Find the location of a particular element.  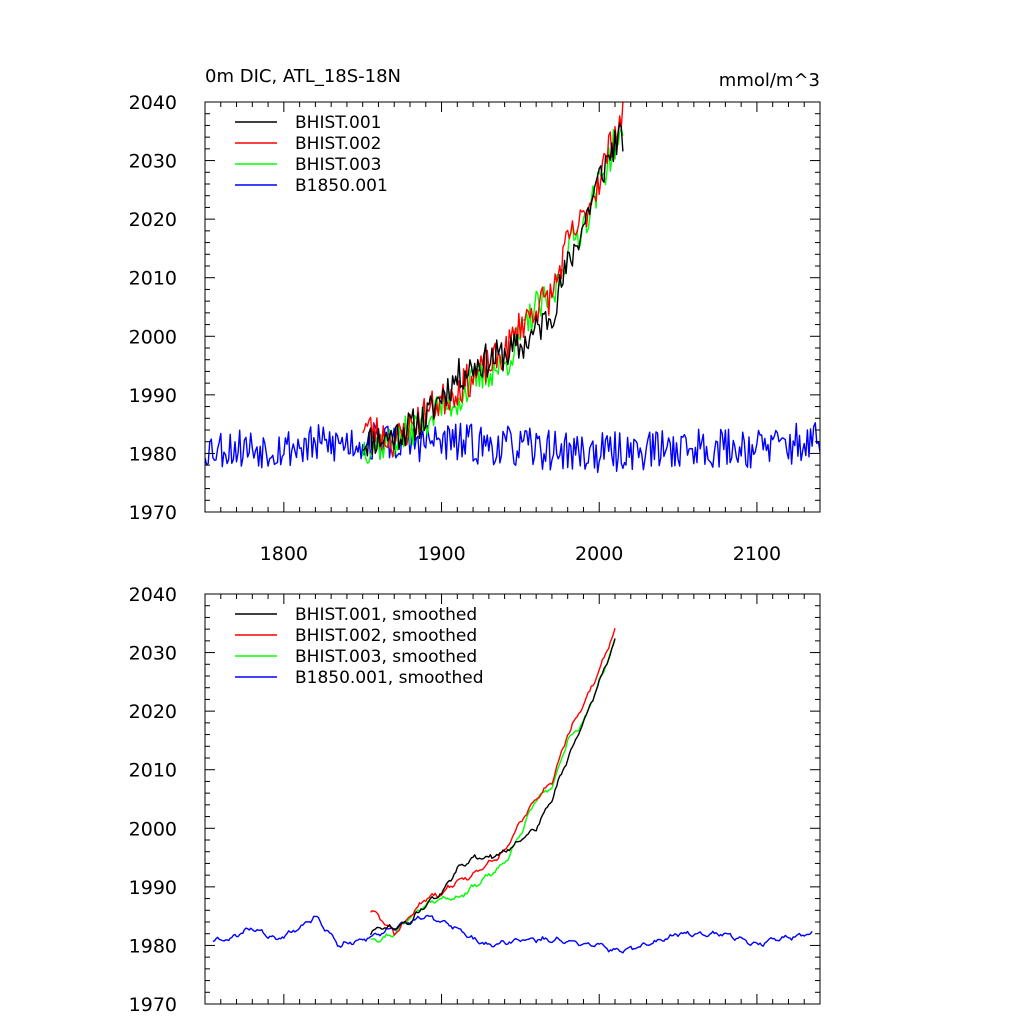

legend-label: BHIST.002, smoothed is located at coordinates (386, 636).